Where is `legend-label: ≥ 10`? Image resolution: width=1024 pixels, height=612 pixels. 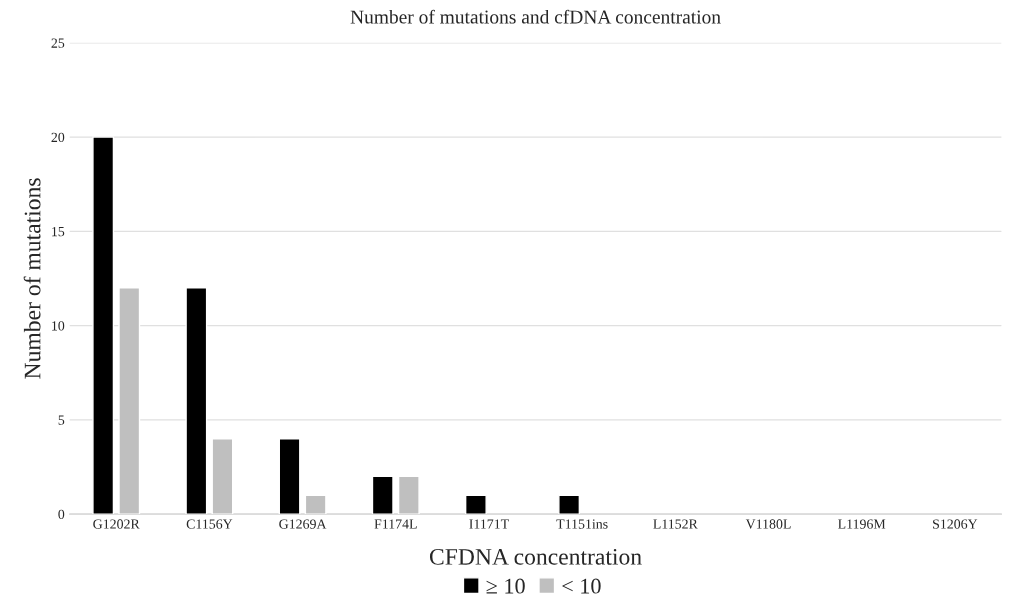 legend-label: ≥ 10 is located at coordinates (505, 586).